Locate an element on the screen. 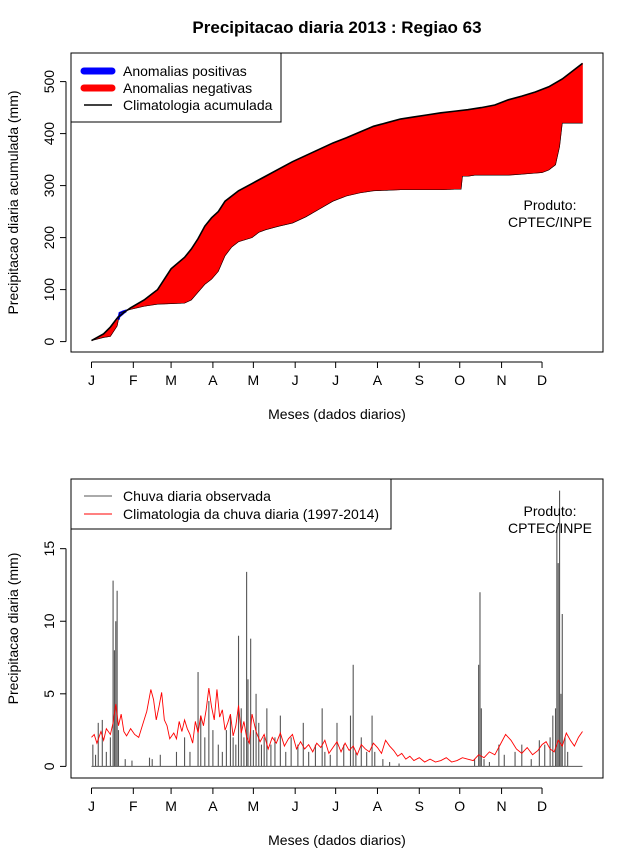 This screenshot has width=640, height=850. y-tick-label: 200 is located at coordinates (49, 238).